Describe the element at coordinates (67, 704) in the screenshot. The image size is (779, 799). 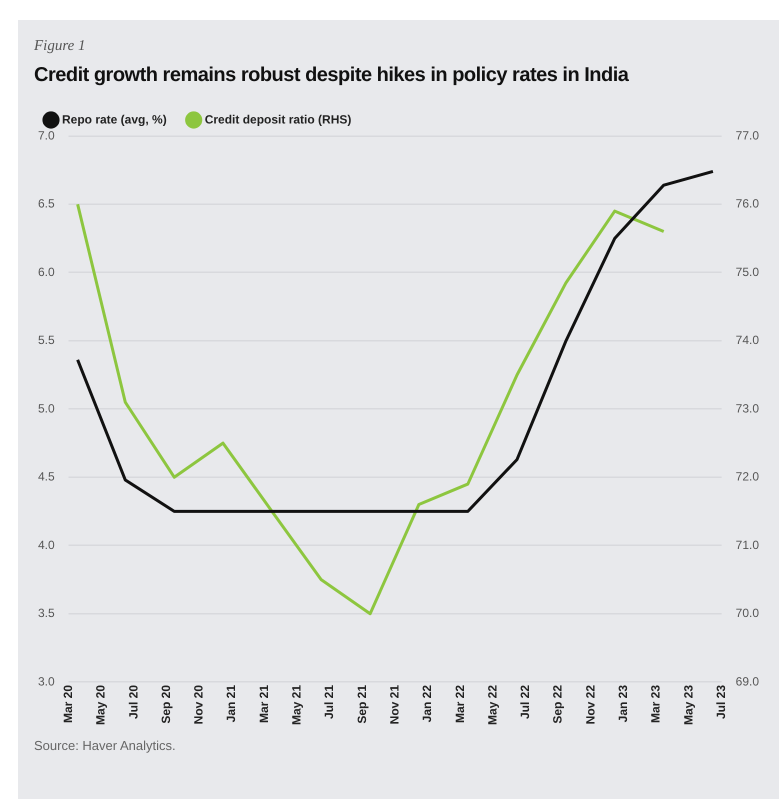
I see `x-tick-label: Mar 20` at that location.